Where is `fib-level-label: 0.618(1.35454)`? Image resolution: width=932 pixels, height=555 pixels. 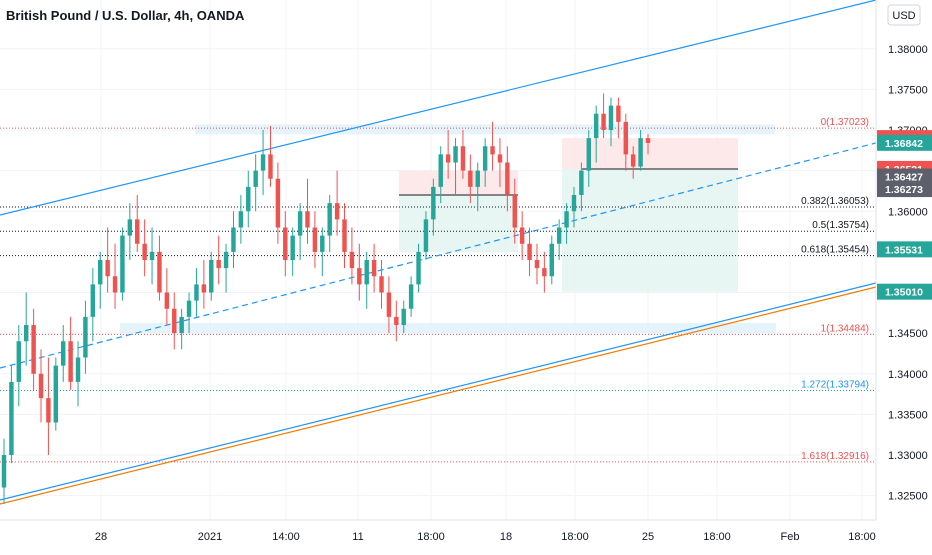
fib-level-label: 0.618(1.35454) is located at coordinates (835, 250).